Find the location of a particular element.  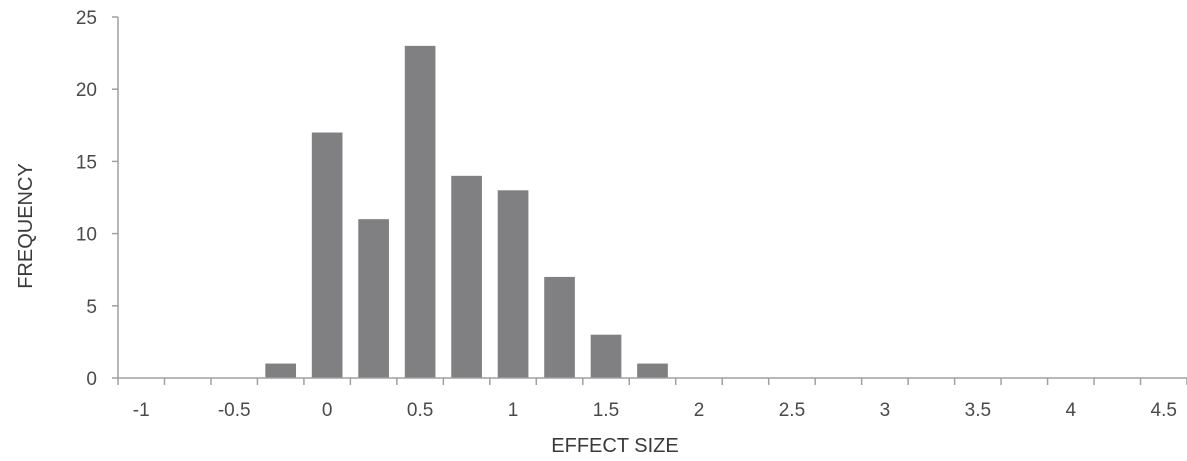

y-tick-label: 20 is located at coordinates (86, 90).